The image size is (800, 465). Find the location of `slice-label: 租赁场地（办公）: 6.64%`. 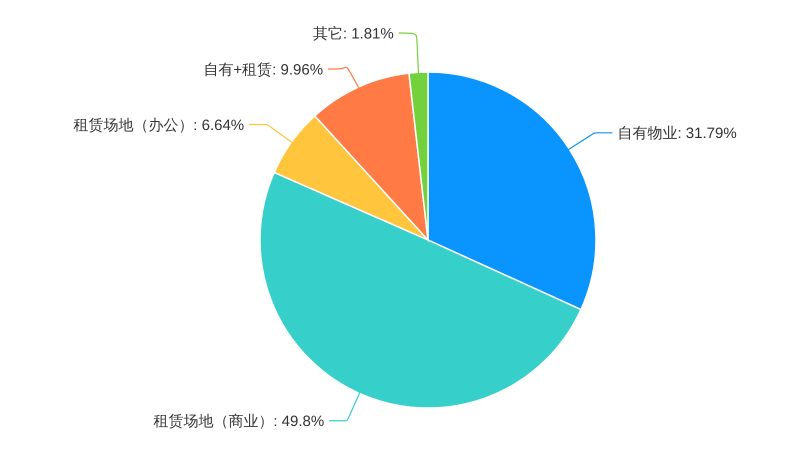

slice-label: 租赁场地（办公）: 6.64% is located at coordinates (158, 125).